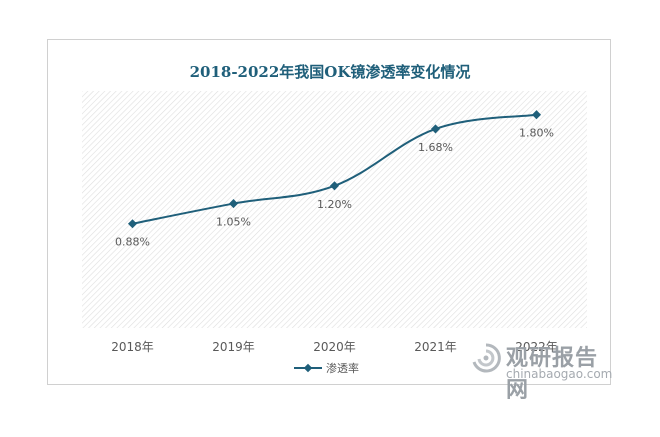  Describe the element at coordinates (486, 358) in the screenshot. I see `swirl-logo-icon` at that location.